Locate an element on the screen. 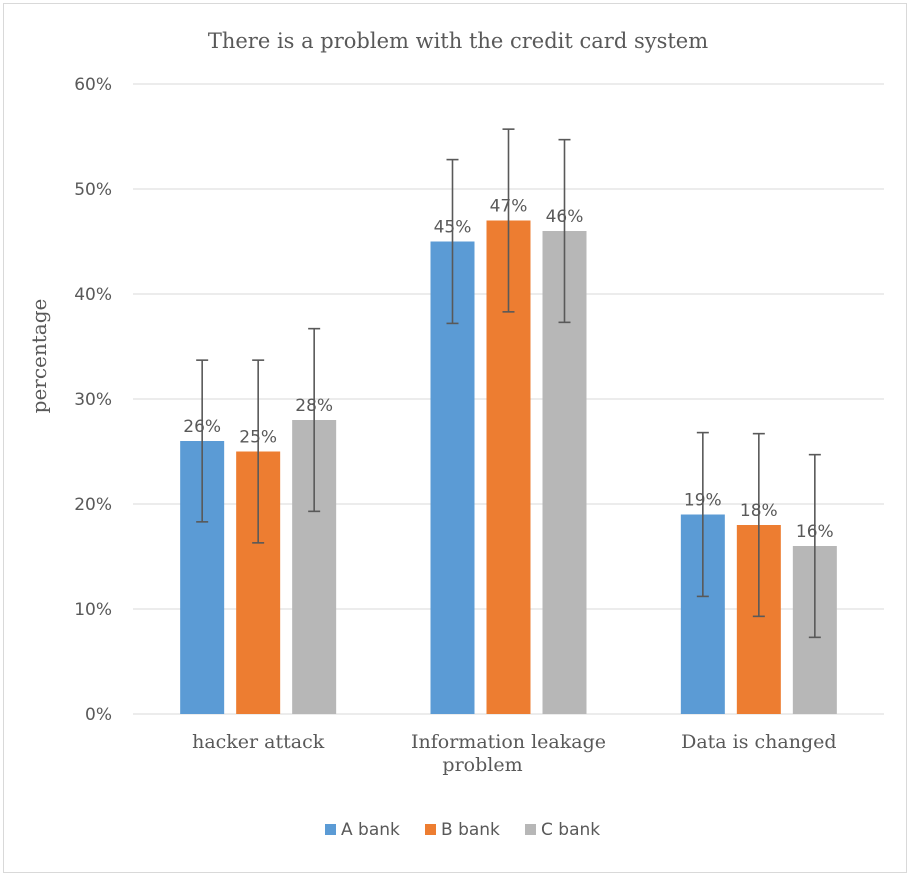 This screenshot has width=911, height=876. y-tick-label: 30% is located at coordinates (93, 400).